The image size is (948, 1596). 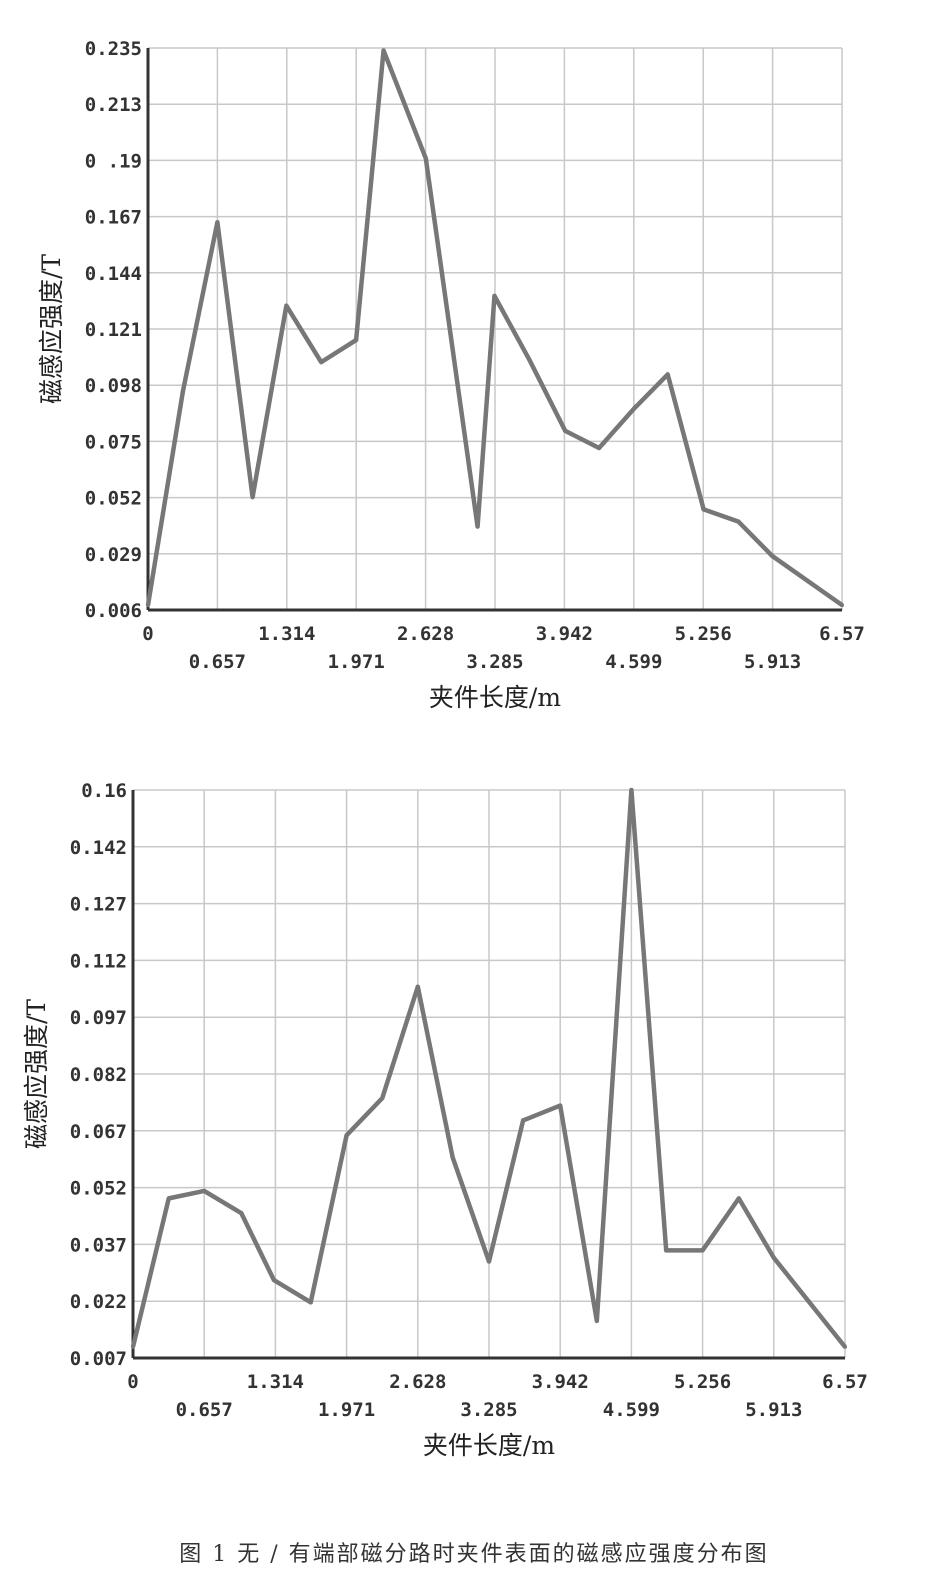 I want to click on y-tick-label: 0.029, so click(x=113, y=555).